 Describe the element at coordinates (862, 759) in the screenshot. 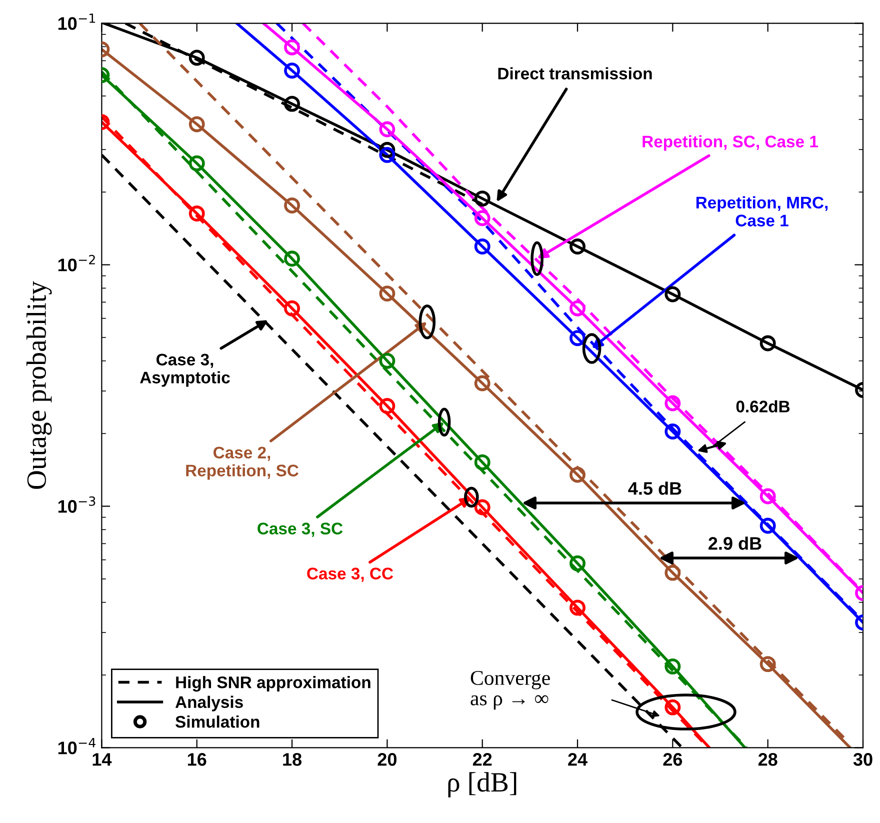

I see `x-tick-label: 30` at that location.